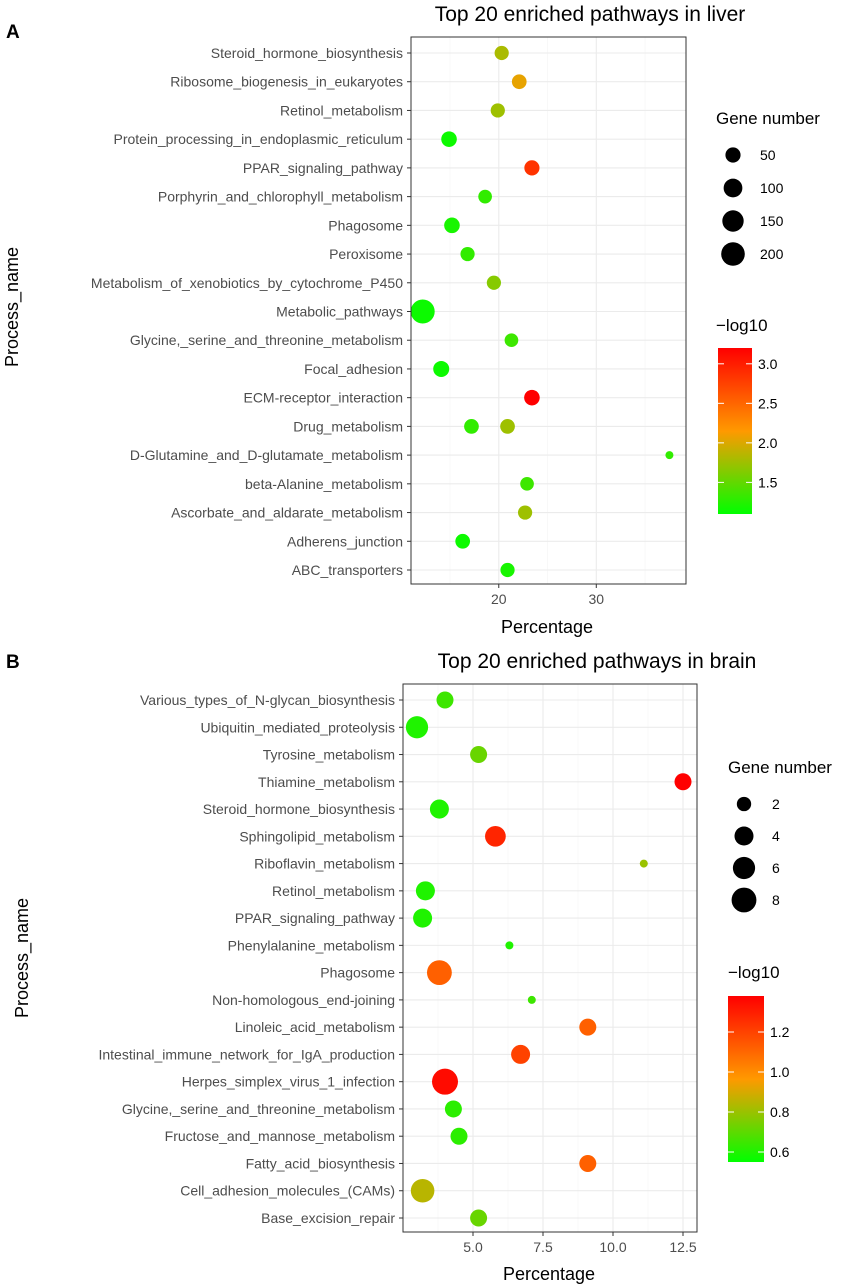 This screenshot has width=858, height=1286. What do you see at coordinates (267, 700) in the screenshot?
I see `y-tick-label: Various_types_of_N-glycan_biosynthesis` at bounding box center [267, 700].